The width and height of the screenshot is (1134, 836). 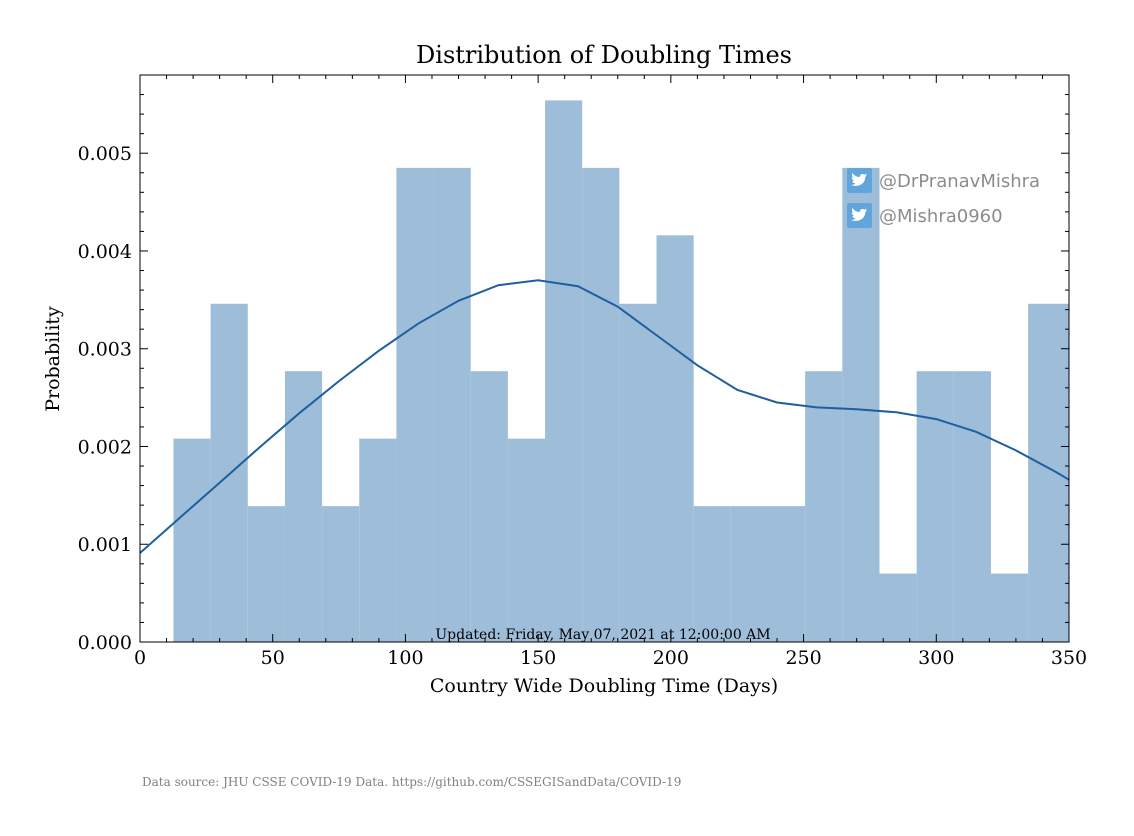 I want to click on chart-title: Distribution of Doubling Times, so click(x=604, y=55).